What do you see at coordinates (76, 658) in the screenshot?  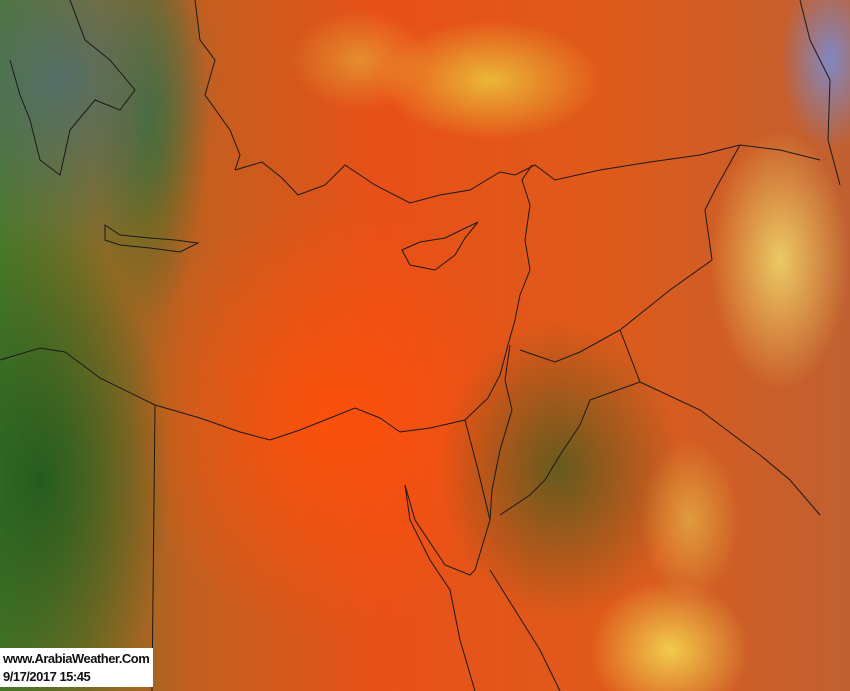 I see `watermark-site: www.ArabiaWeather.Com` at bounding box center [76, 658].